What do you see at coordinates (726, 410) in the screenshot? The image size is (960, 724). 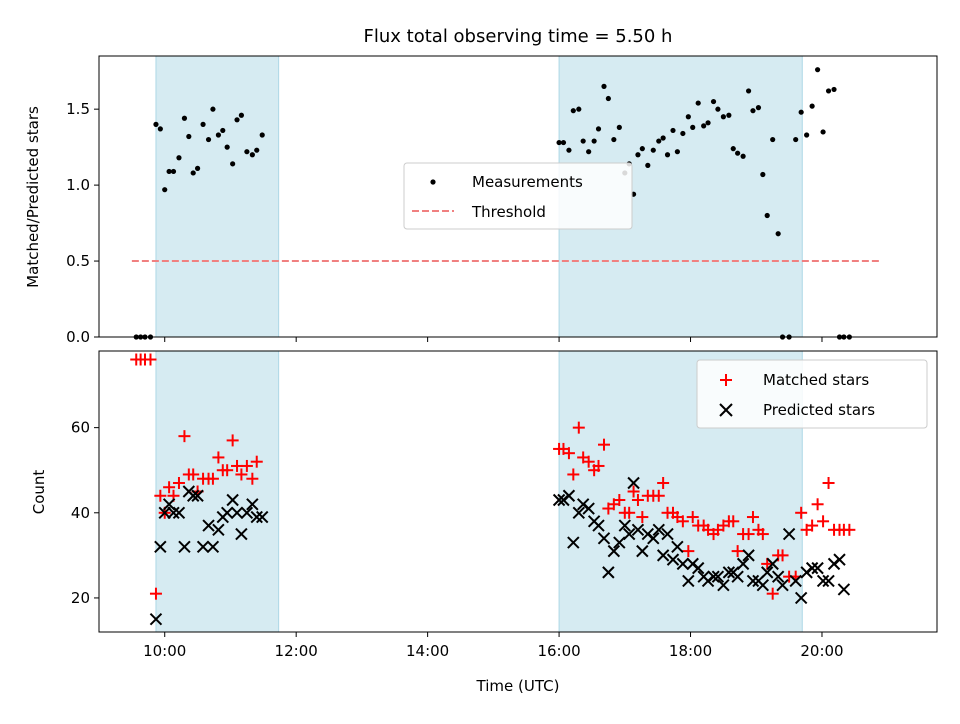 I see `legend-predicted-marker` at bounding box center [726, 410].